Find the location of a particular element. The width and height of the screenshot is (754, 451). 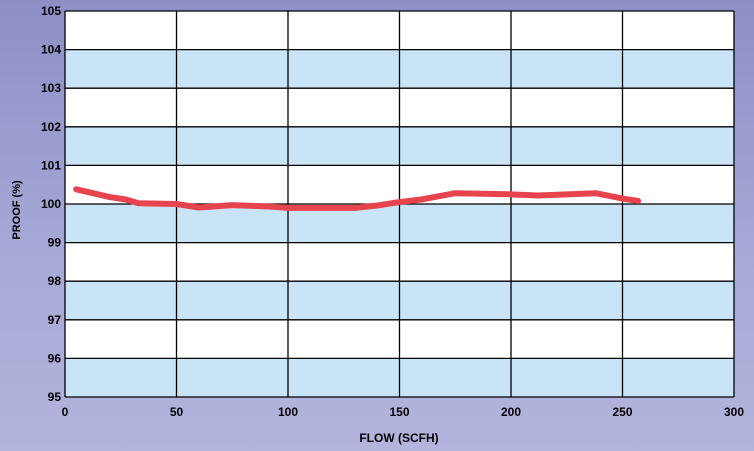

y-tick-label: 100 is located at coordinates (51, 204).